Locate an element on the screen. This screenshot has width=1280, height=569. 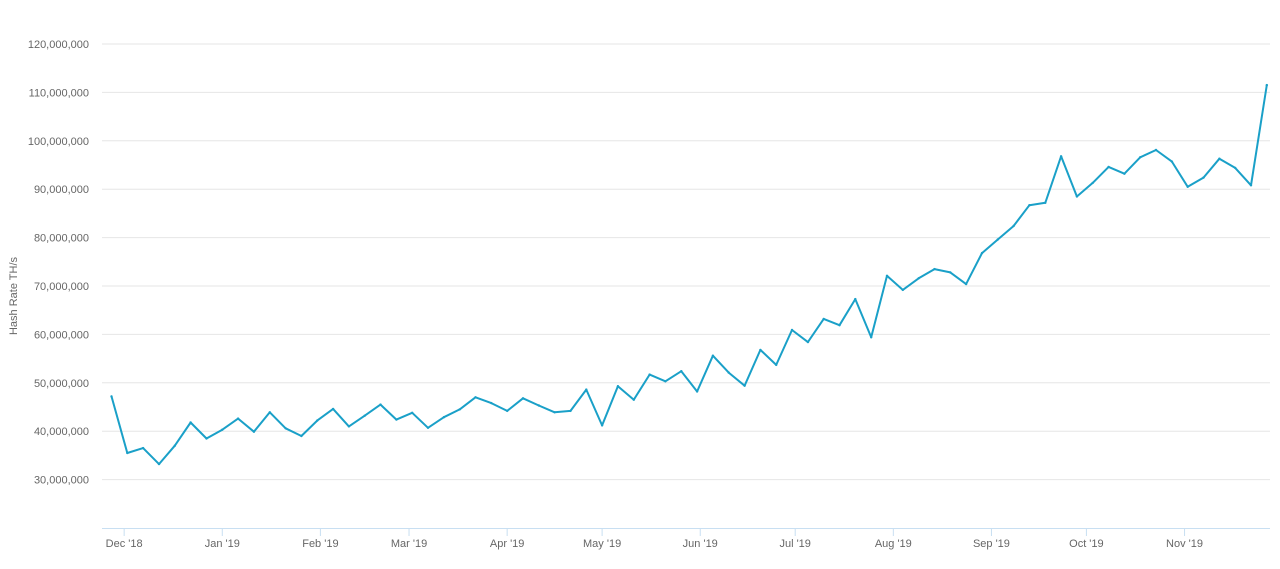
x-tick-label: Jan '19 is located at coordinates (222, 544).